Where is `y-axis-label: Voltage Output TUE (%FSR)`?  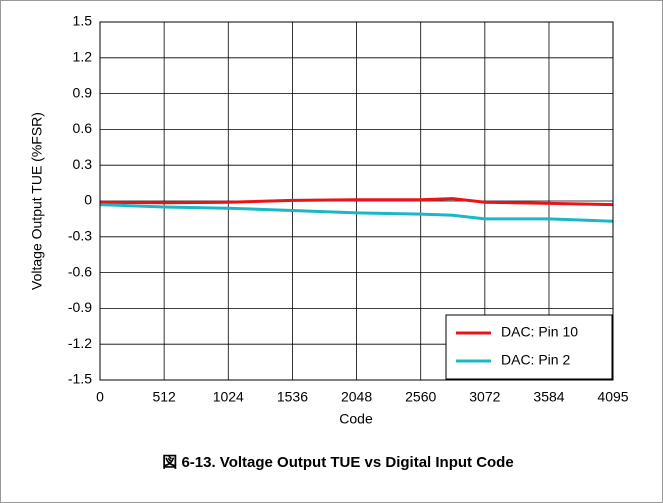
y-axis-label: Voltage Output TUE (%FSR) is located at coordinates (37, 201).